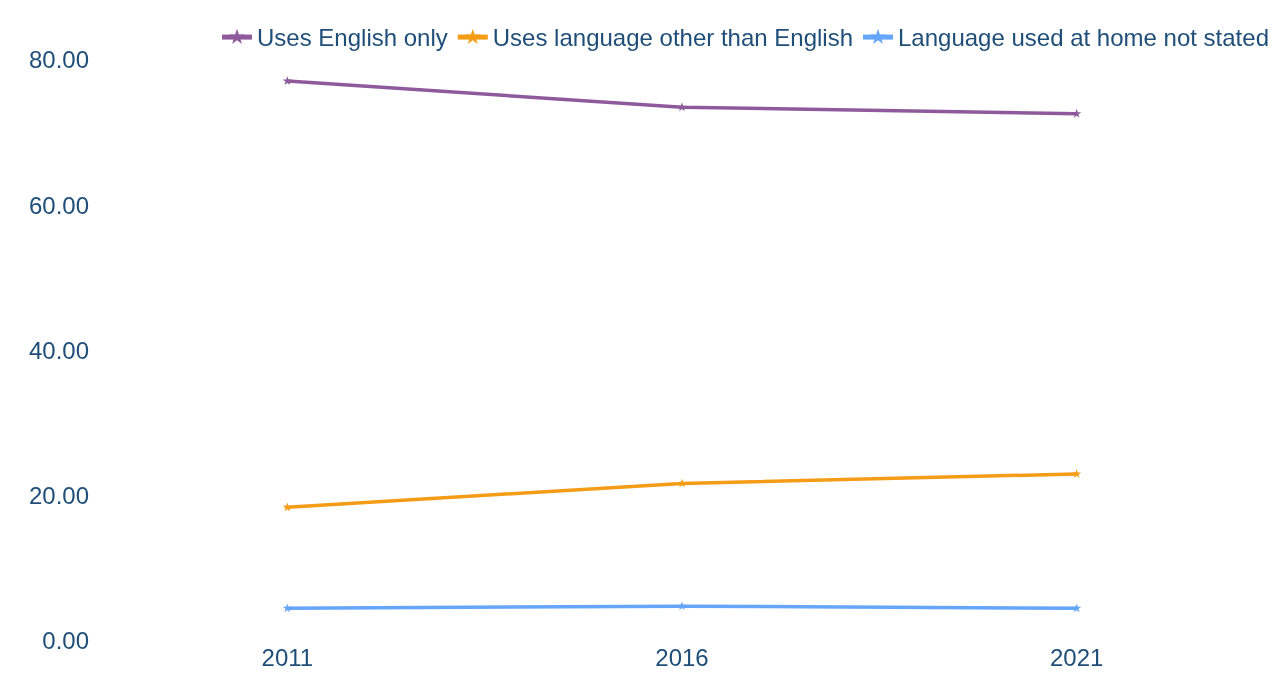 Image resolution: width=1284 pixels, height=681 pixels. What do you see at coordinates (1076, 657) in the screenshot?
I see `x-tick-label: 2021` at bounding box center [1076, 657].